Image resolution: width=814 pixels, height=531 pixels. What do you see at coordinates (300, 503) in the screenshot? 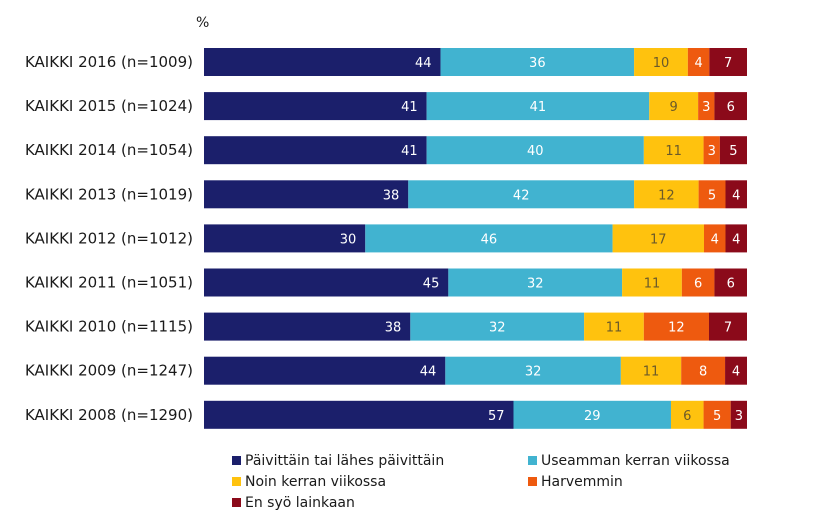
I see `legend-label: En syö lainkaan` at bounding box center [300, 503].